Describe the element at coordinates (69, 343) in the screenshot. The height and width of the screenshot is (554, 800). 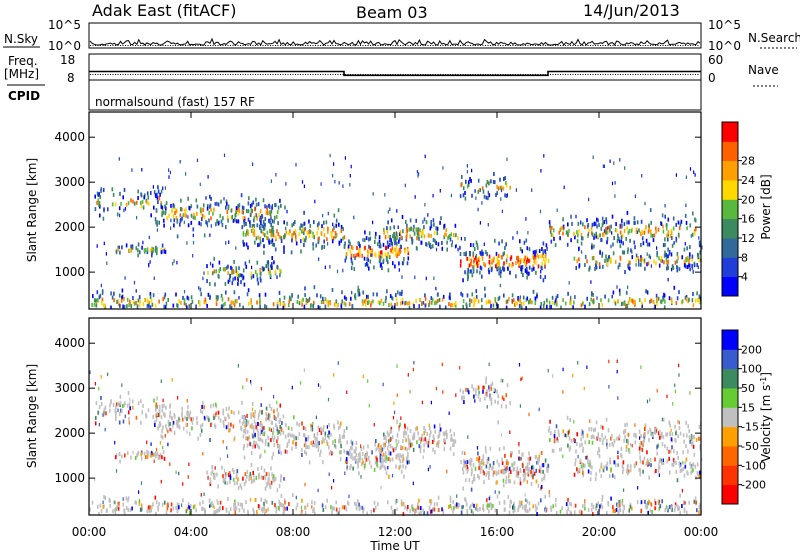
I see `velocity-ytick-label-4000: 4000` at that location.